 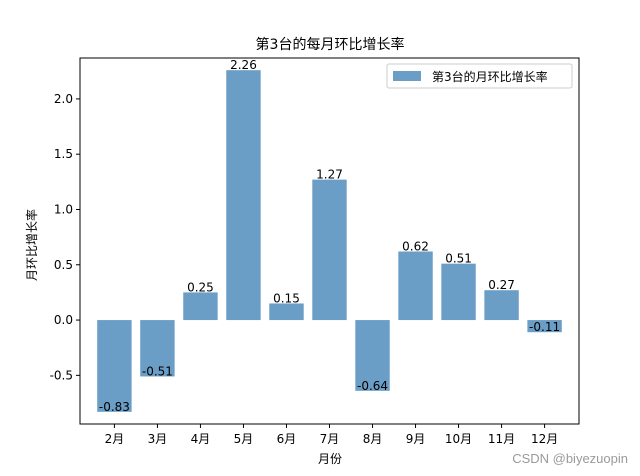 I want to click on data-label: 0.27, so click(x=501, y=285).